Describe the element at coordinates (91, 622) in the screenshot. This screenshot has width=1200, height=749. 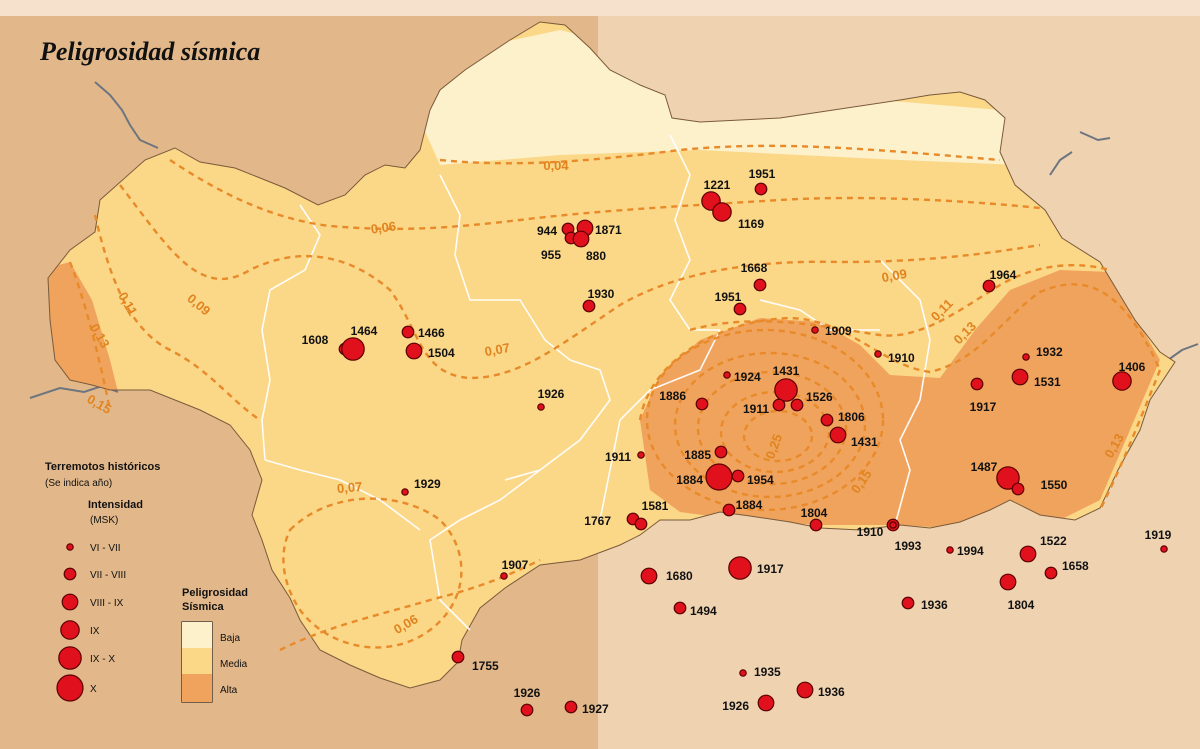
I see `legend-intensity-classes: VI - VII VII - VIII VIII - IX IX IX - X X` at that location.